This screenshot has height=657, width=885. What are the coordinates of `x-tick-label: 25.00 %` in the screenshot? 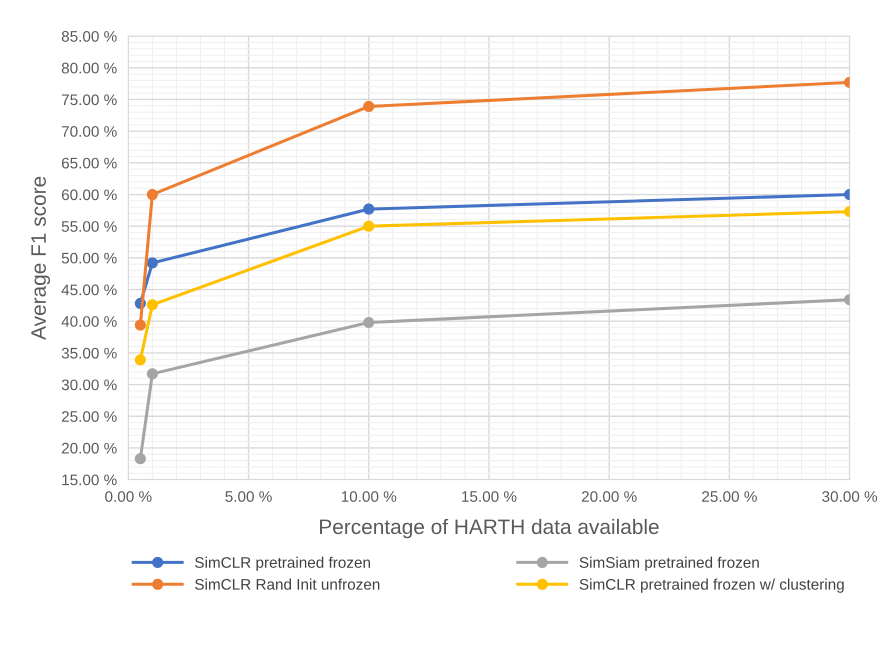 It's located at (729, 496).